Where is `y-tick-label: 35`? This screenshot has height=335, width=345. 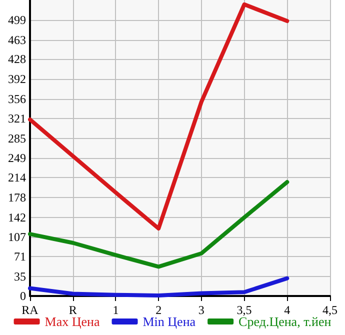
y-tick-label: 35 is located at coordinates (20, 277).